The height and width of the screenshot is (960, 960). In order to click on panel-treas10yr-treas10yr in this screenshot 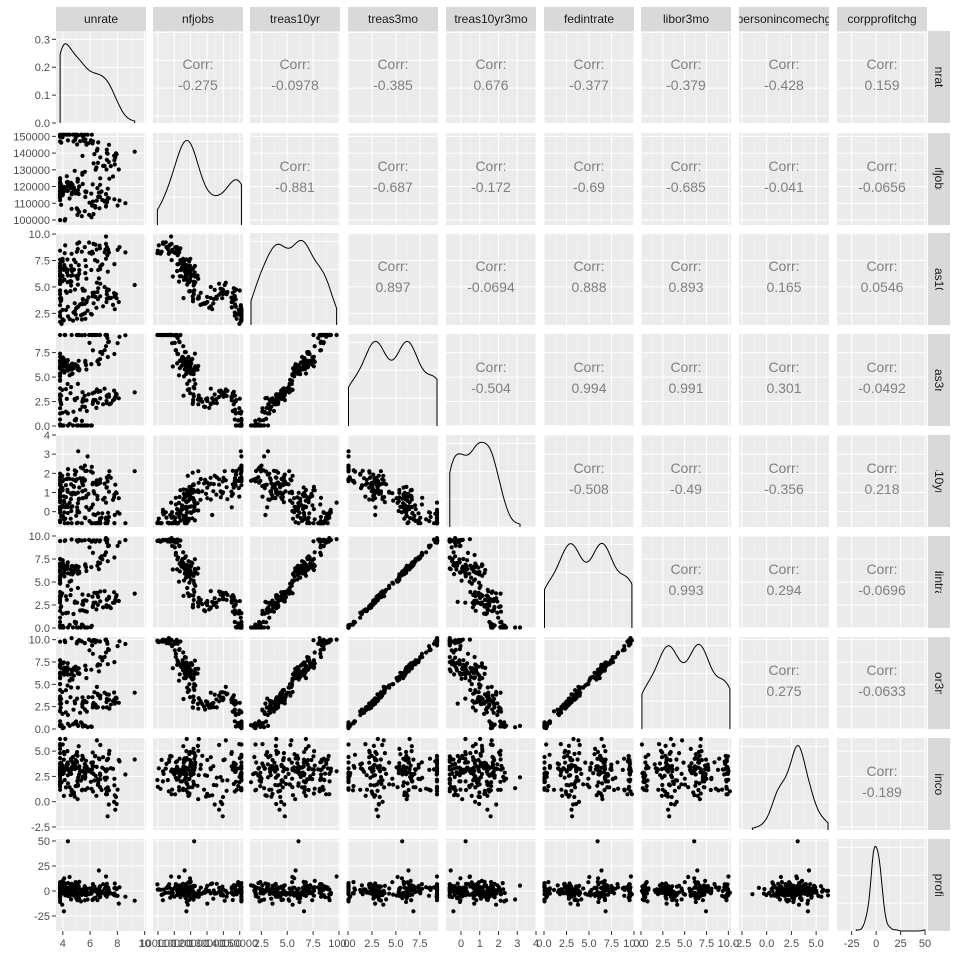, I will do `click(295, 279)`.